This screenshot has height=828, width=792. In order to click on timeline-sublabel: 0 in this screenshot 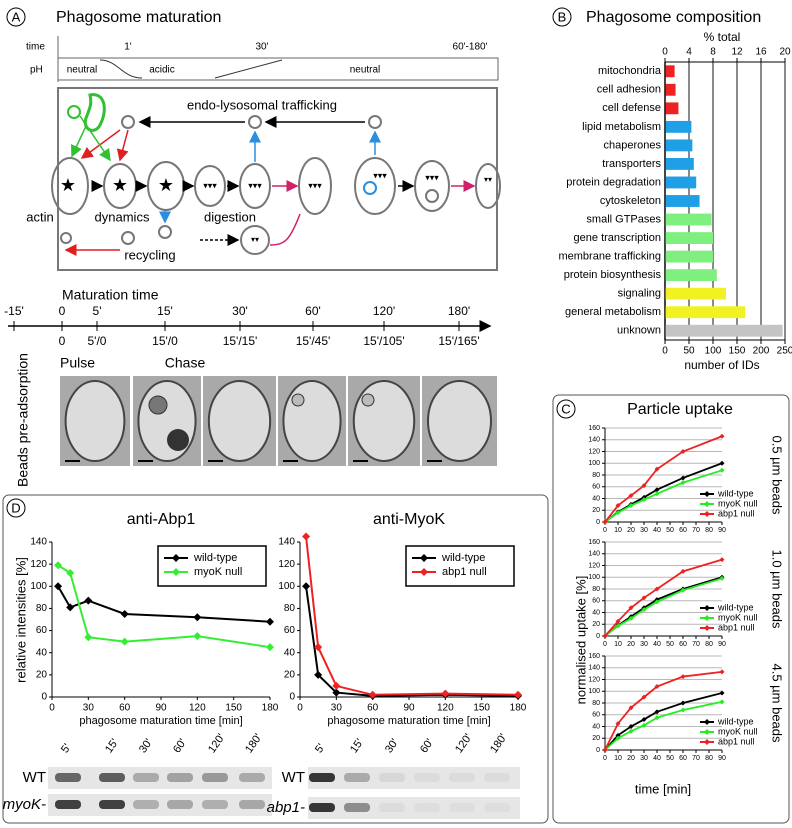, I will do `click(62, 341)`.